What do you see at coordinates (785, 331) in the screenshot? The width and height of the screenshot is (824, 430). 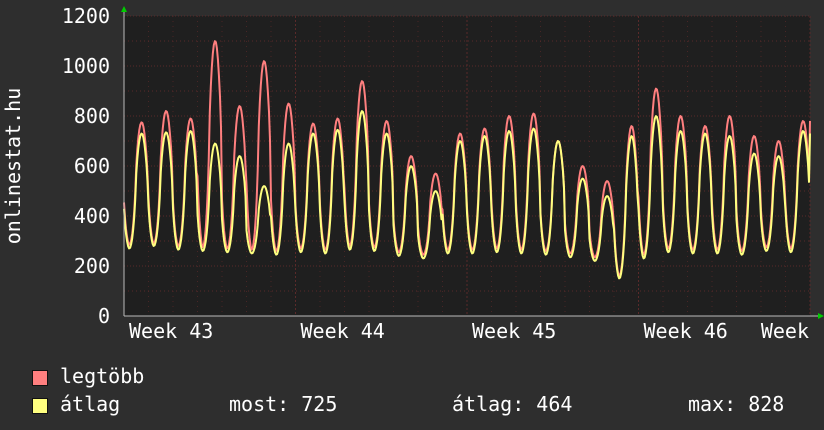 I see `x-tick-label: Week` at bounding box center [785, 331].